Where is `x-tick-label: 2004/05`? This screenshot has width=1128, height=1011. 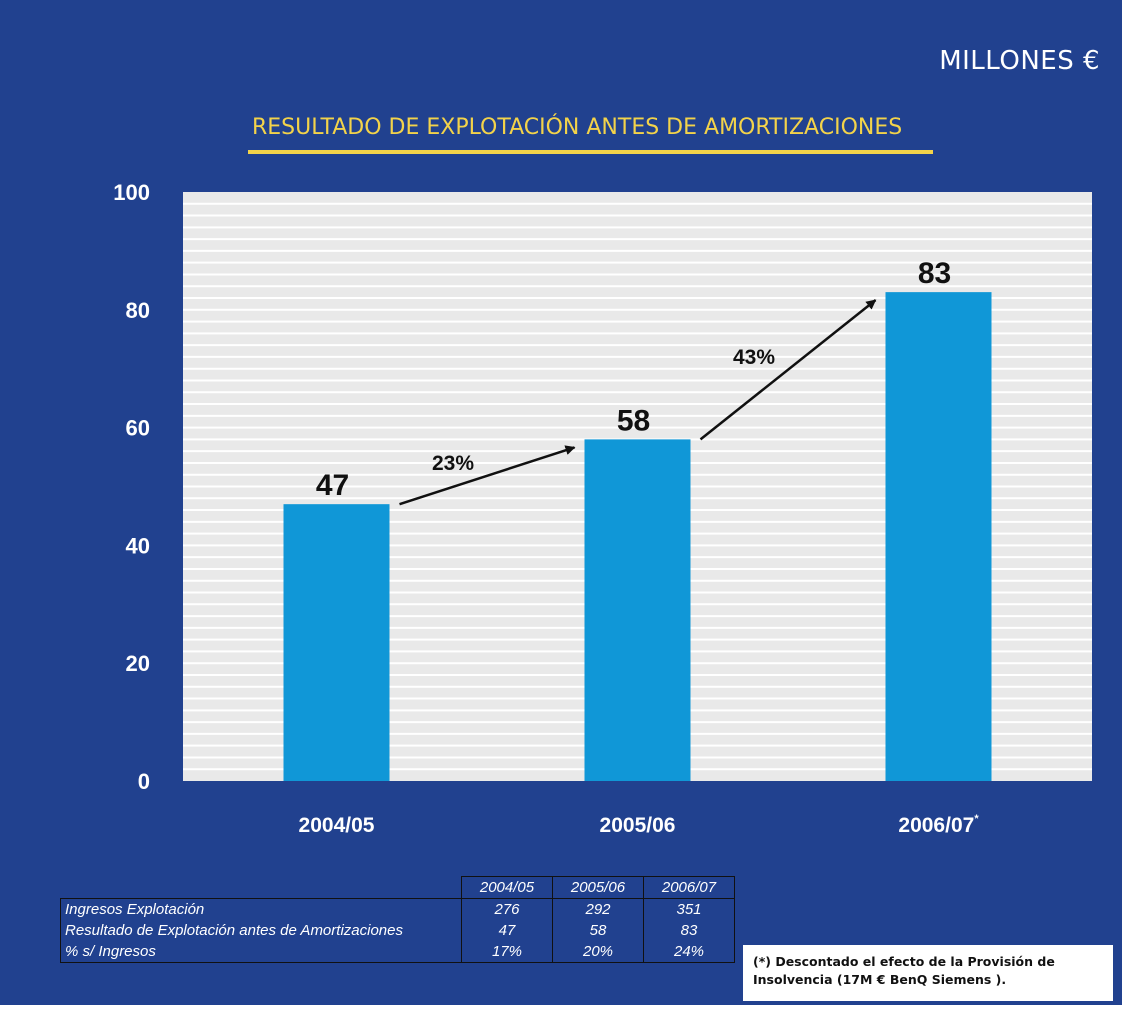
x-tick-label: 2004/05 is located at coordinates (337, 825).